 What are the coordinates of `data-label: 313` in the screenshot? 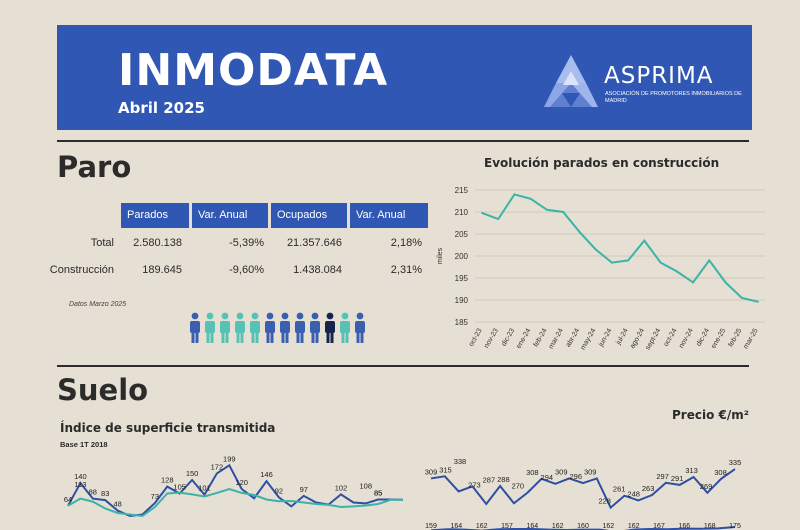 It's located at (691, 470).